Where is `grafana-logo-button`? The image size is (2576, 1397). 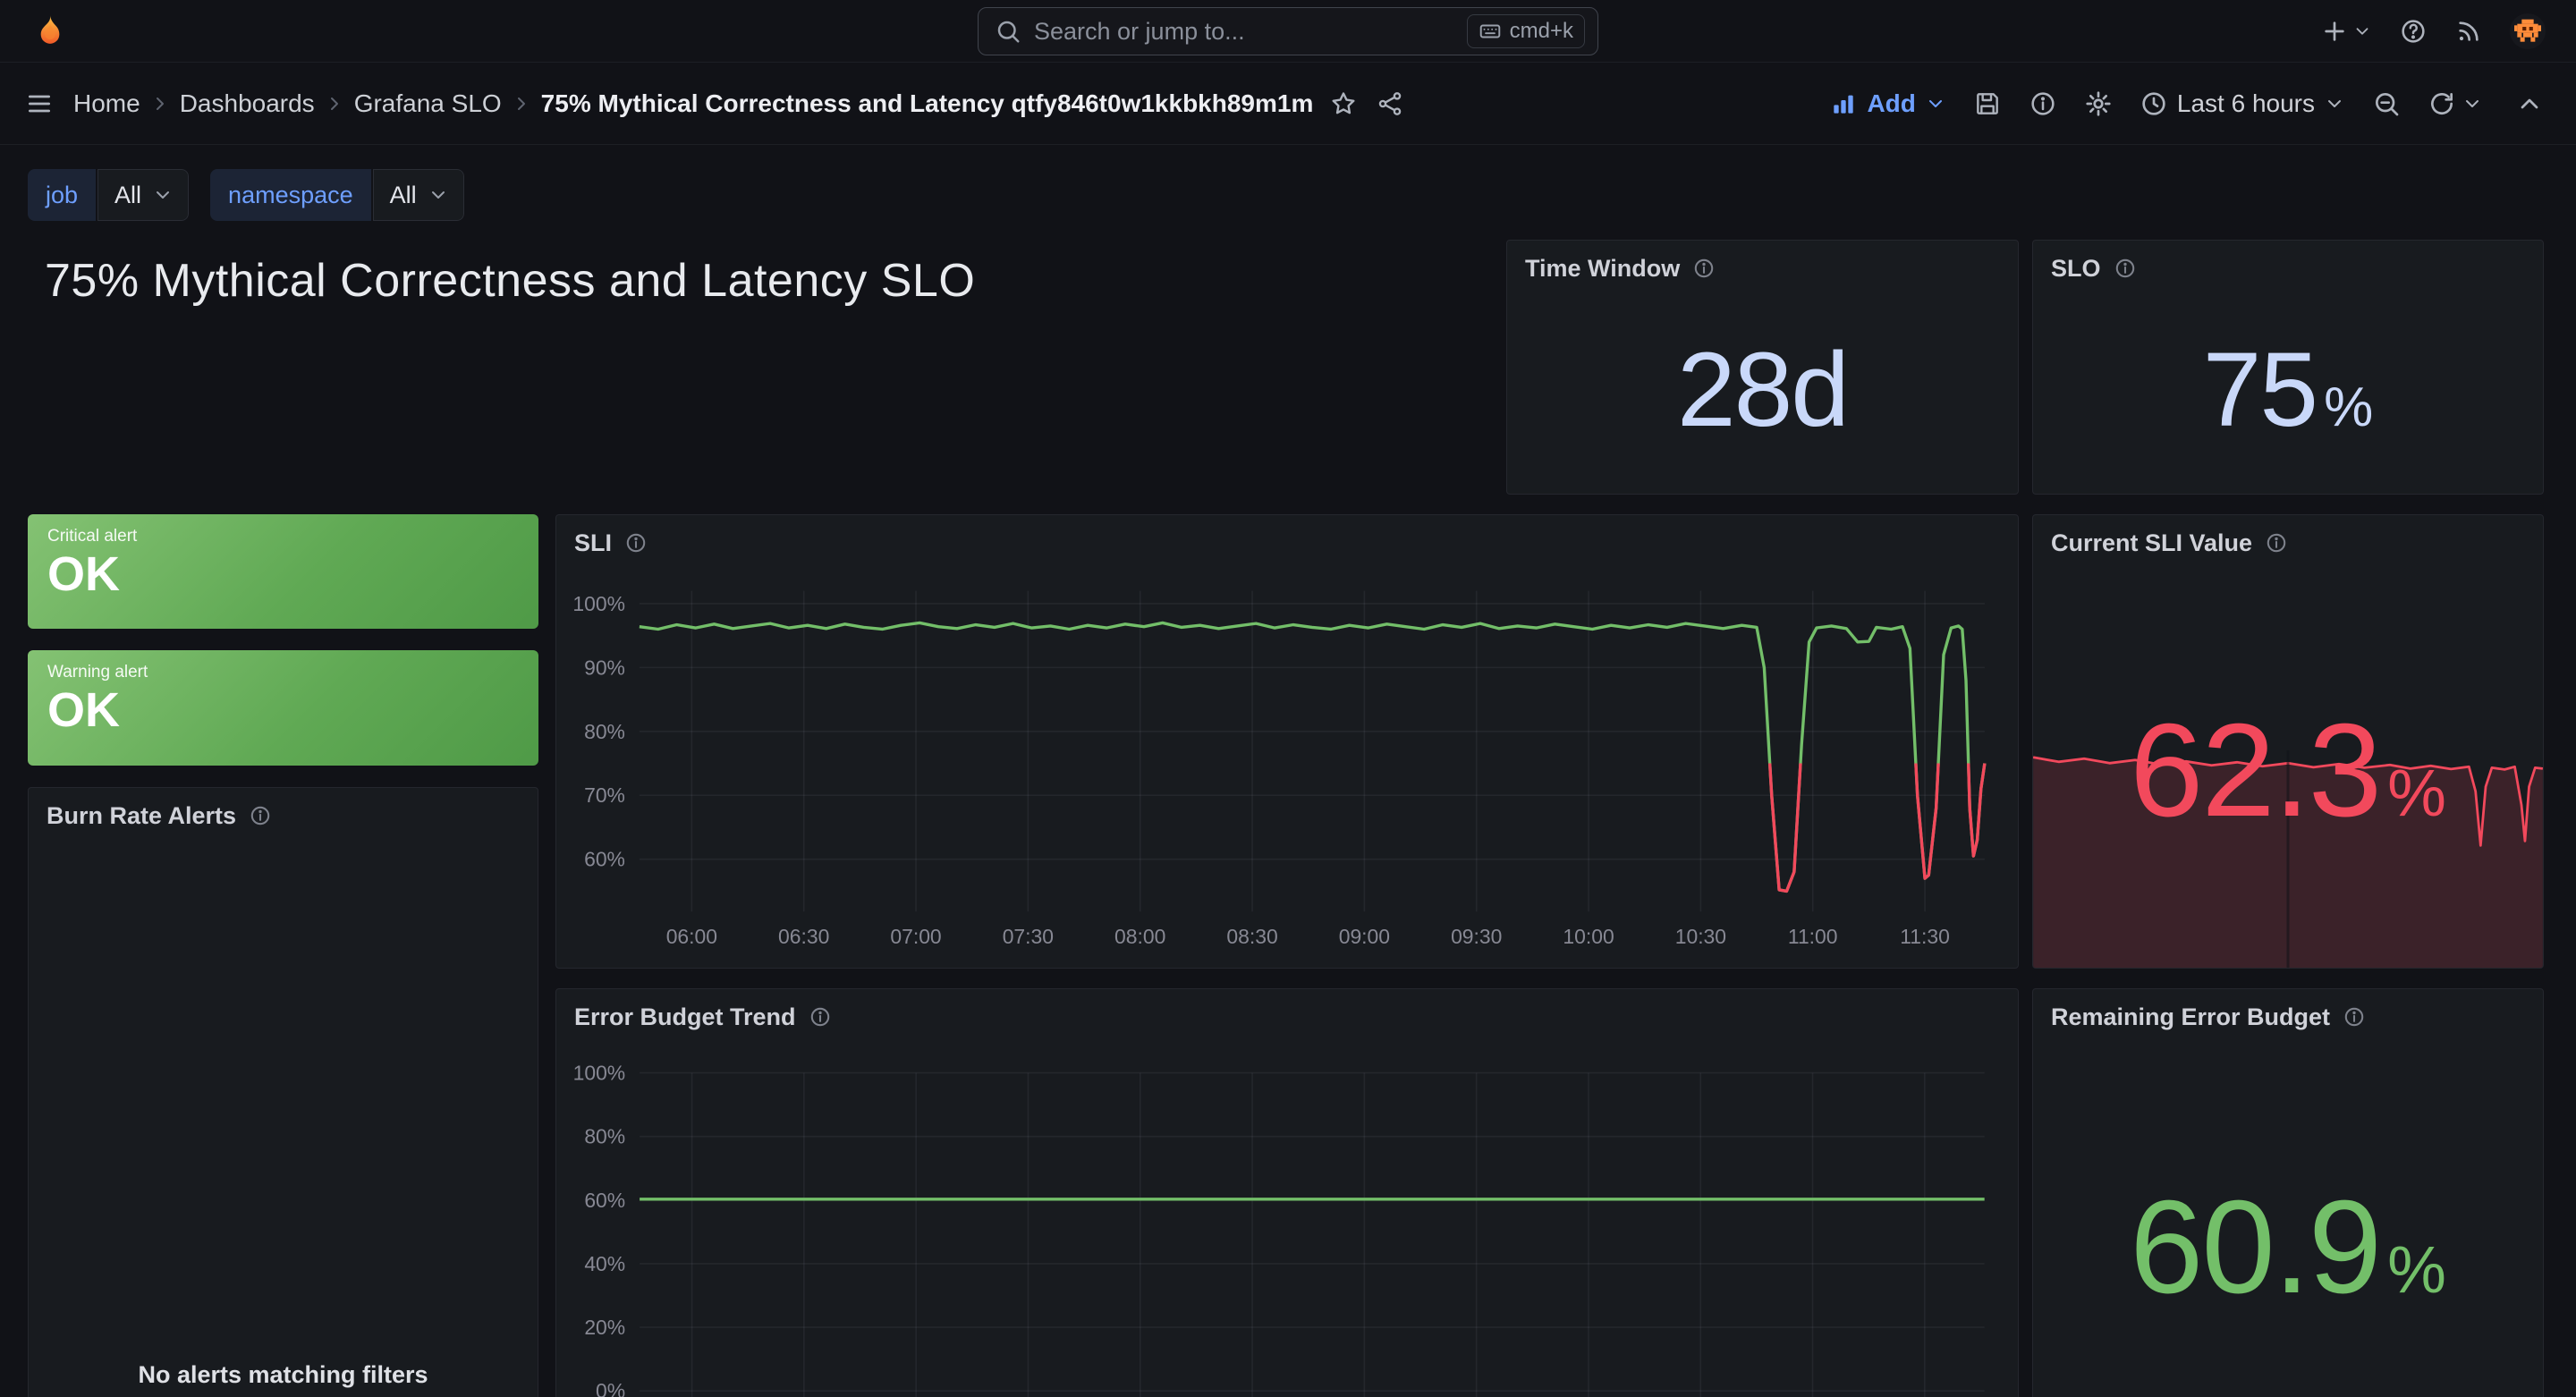 grafana-logo-button is located at coordinates (50, 31).